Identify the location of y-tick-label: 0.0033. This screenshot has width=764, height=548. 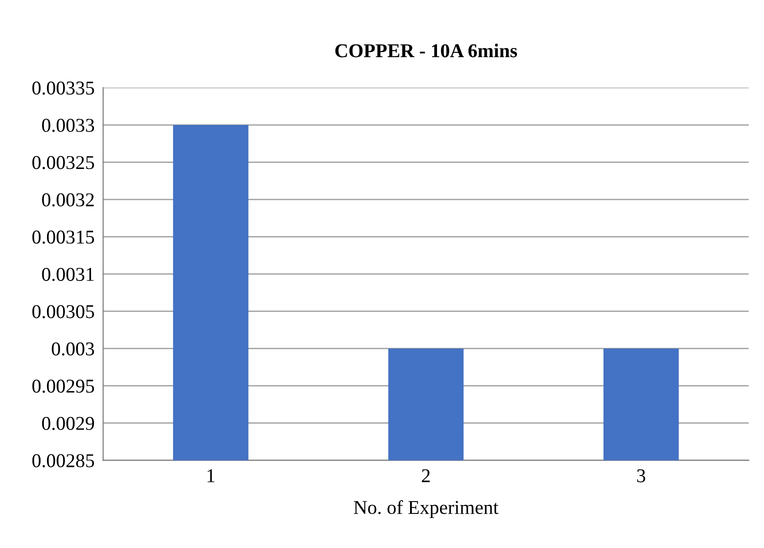
(68, 125).